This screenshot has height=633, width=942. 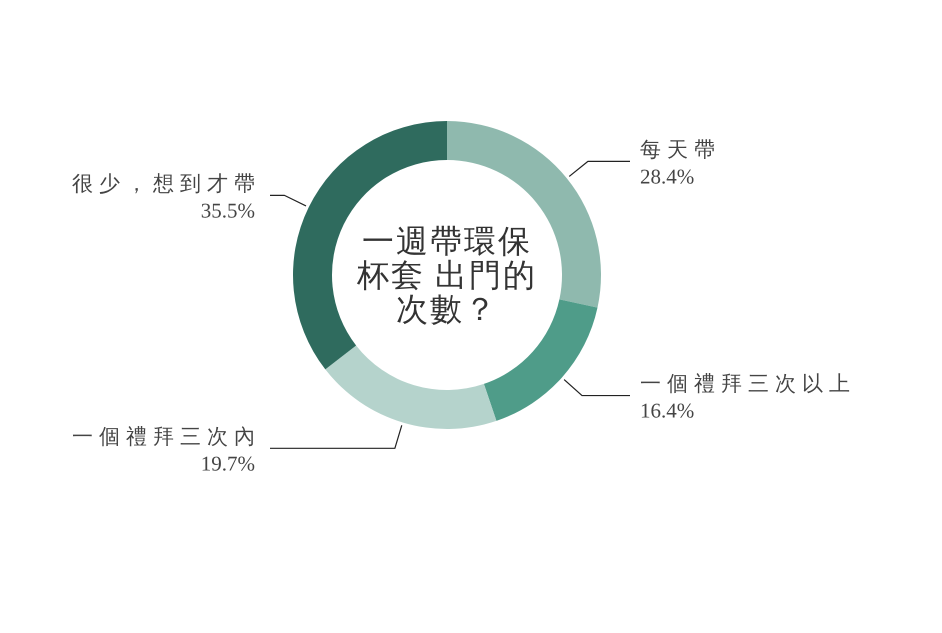 I want to click on slice-label: 一個禮拜三次以上, so click(x=748, y=384).